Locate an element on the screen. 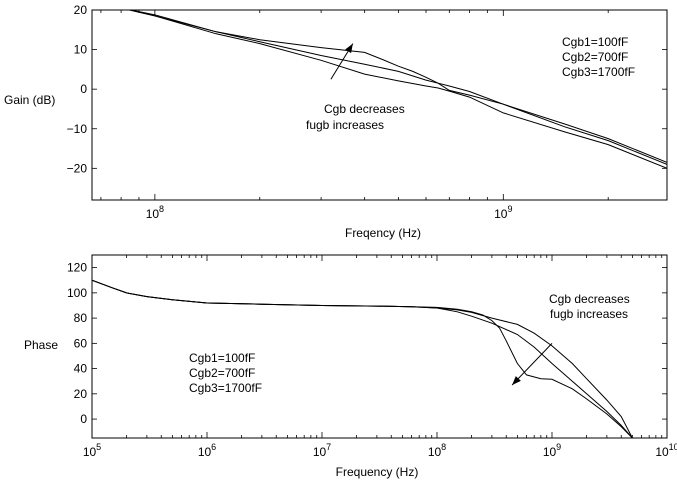 The image size is (677, 484). y-tick-label: 100 is located at coordinates (77, 293).